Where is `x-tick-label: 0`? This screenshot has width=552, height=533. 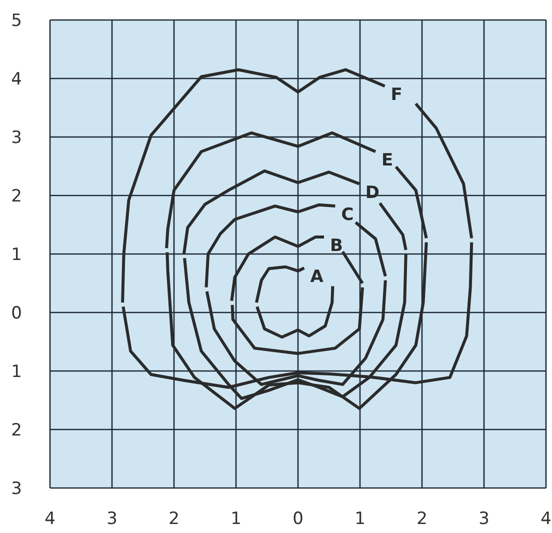 x-tick-label: 0 is located at coordinates (298, 519).